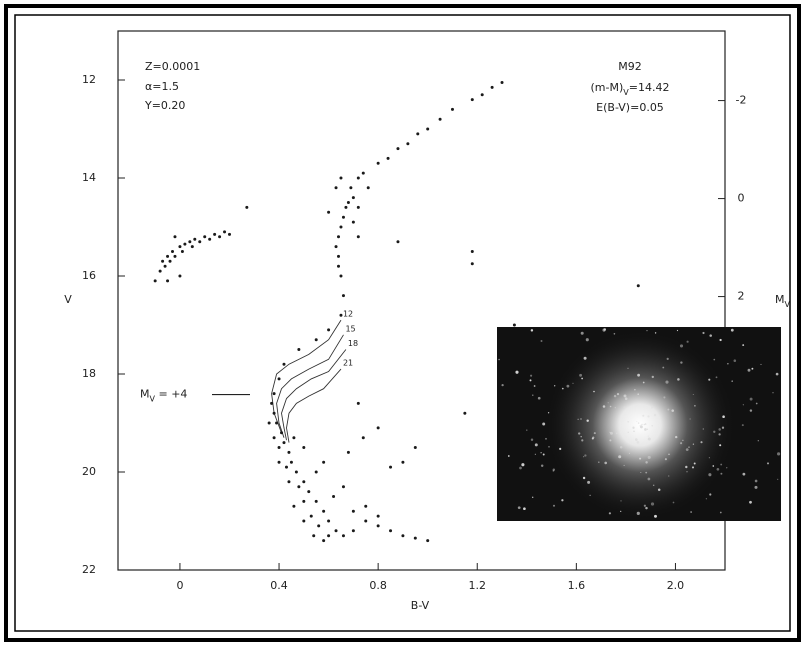 The height and width of the screenshot is (647, 806). I want to click on dm-main: (m-M), so click(607, 87).